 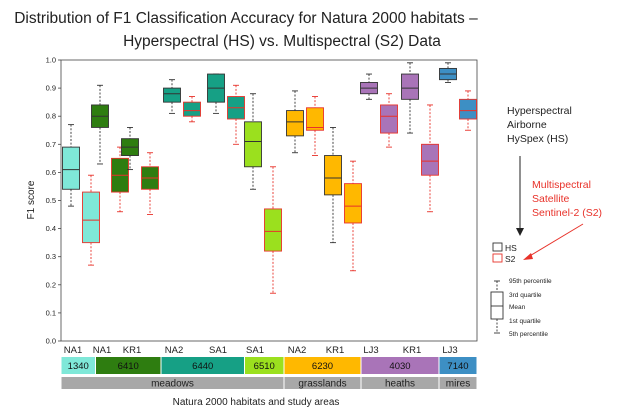 I want to click on s2-box-10-box, so click(x=468, y=109).